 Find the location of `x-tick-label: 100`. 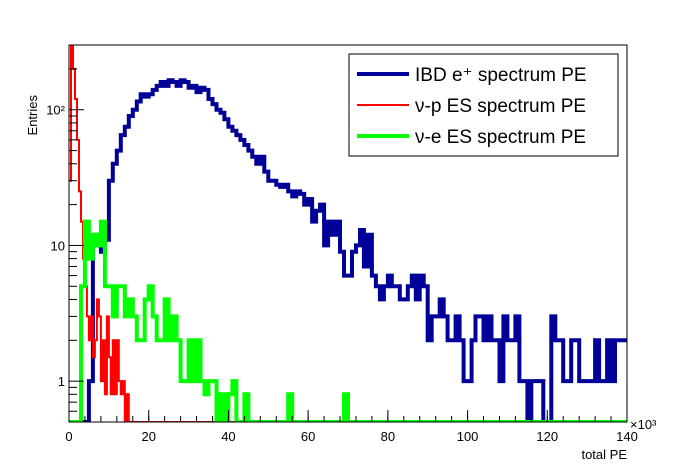

x-tick-label: 100 is located at coordinates (468, 436).